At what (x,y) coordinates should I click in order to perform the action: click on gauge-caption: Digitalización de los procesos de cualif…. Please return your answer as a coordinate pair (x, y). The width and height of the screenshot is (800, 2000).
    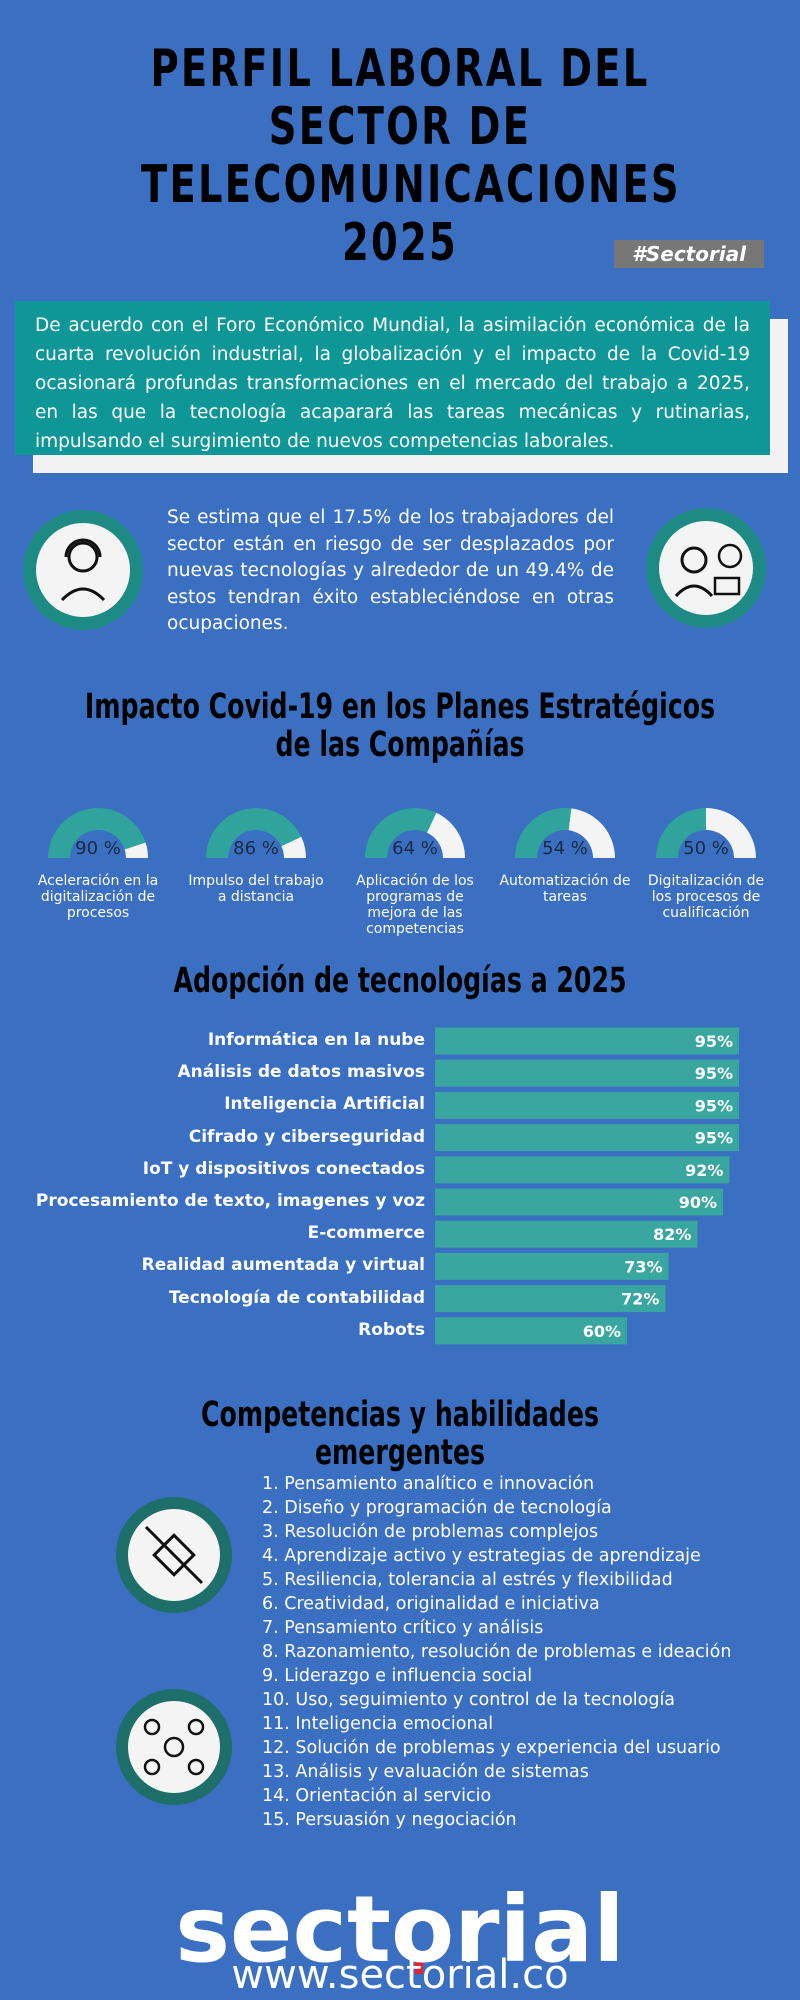
    Looking at the image, I should click on (706, 897).